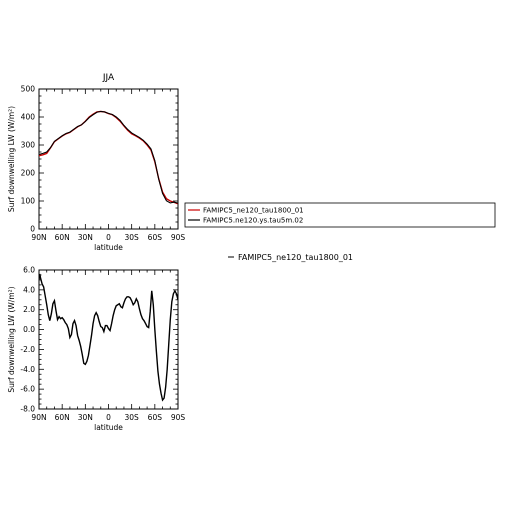  What do you see at coordinates (253, 221) in the screenshot?
I see `legend-entry: FAMIPC5.ne120.ys.tau5m.02` at bounding box center [253, 221].